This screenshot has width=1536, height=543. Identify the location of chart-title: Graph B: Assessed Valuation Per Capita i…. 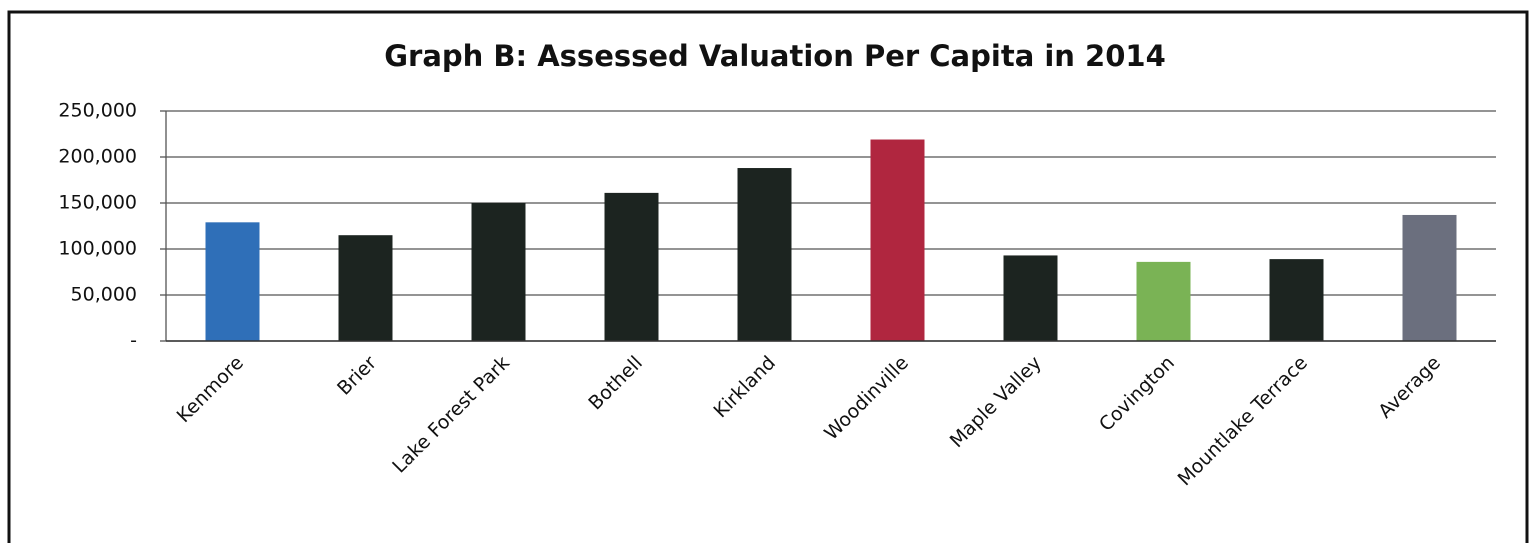
(775, 56).